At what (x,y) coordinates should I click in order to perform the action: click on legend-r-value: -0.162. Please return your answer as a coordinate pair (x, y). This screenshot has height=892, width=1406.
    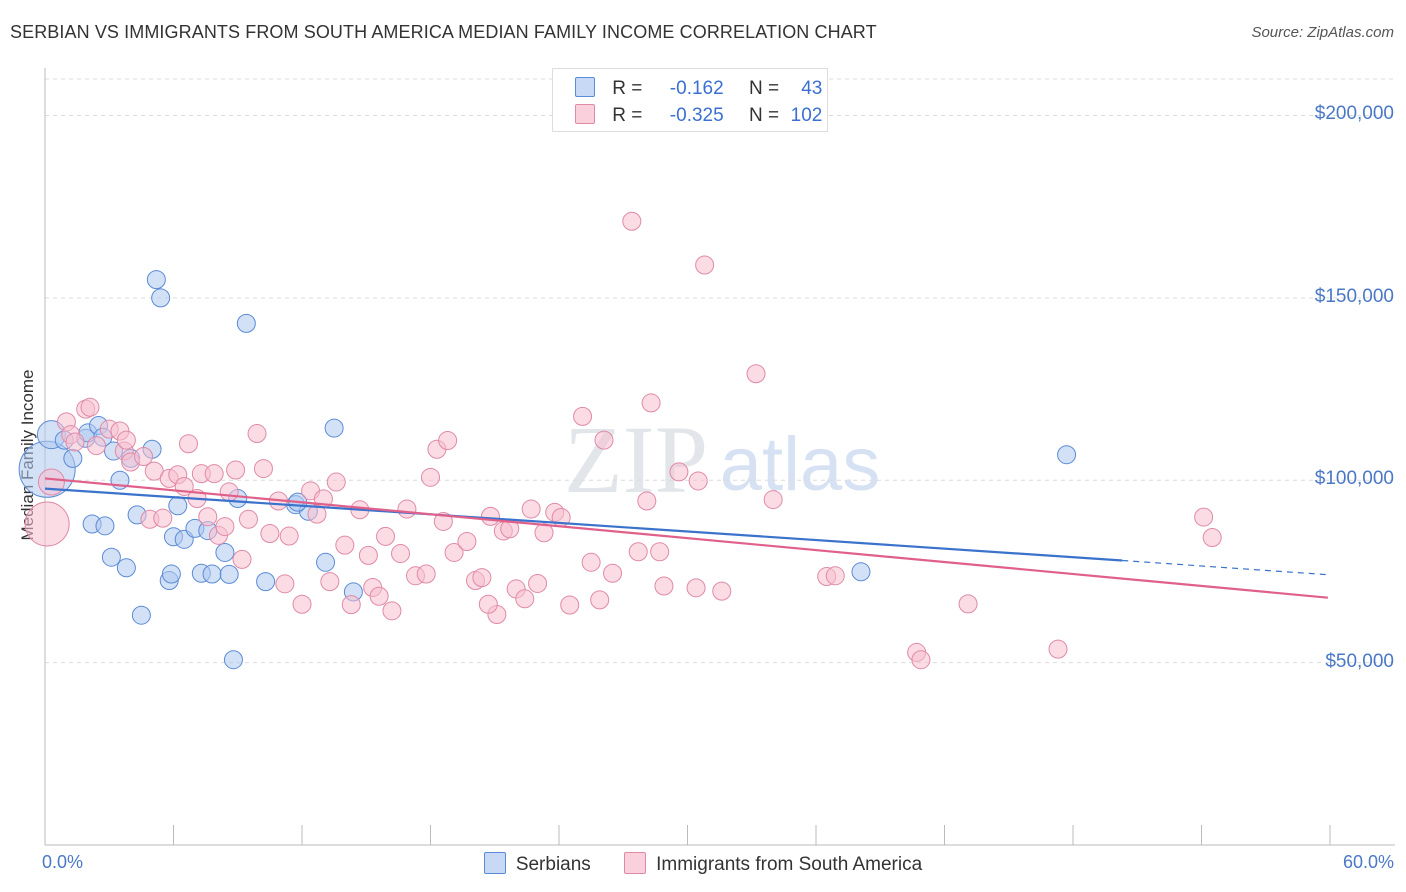
    Looking at the image, I should click on (696, 88).